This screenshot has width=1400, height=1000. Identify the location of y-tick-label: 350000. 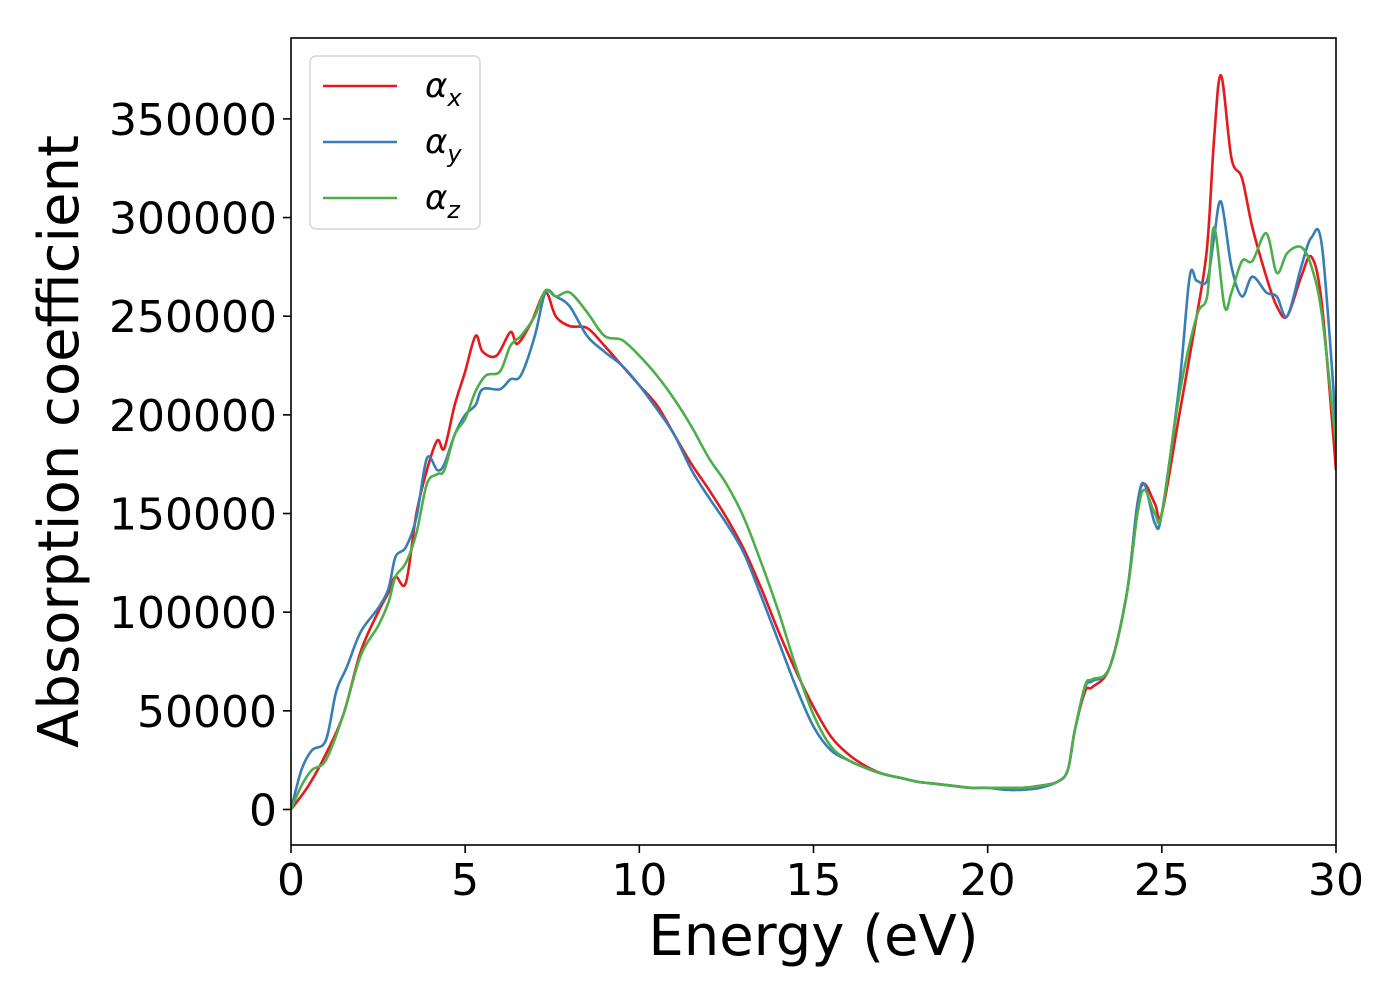
(193, 120).